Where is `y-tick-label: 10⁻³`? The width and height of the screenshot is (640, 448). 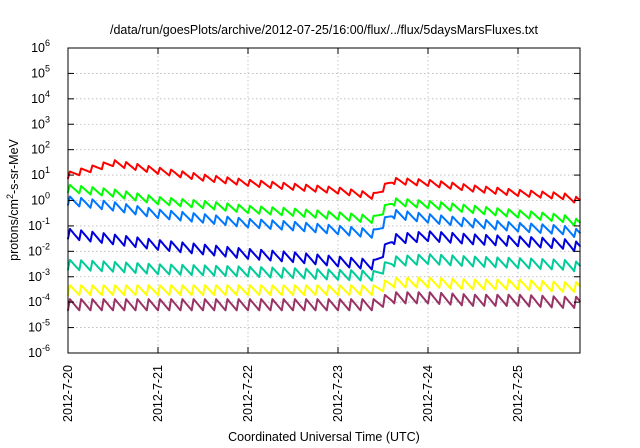
y-tick-label: 10⁻³ is located at coordinates (39, 275).